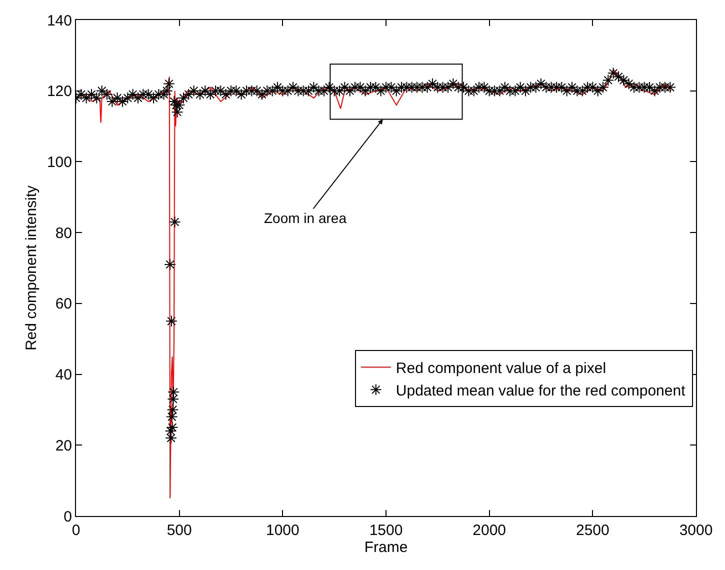  I want to click on y-tick-label: 140, so click(59, 21).